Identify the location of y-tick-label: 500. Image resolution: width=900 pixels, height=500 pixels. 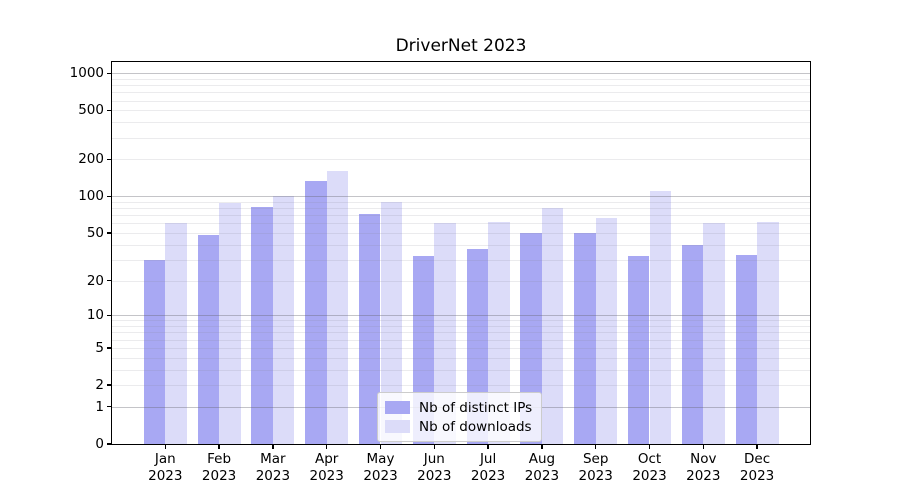
(91, 110).